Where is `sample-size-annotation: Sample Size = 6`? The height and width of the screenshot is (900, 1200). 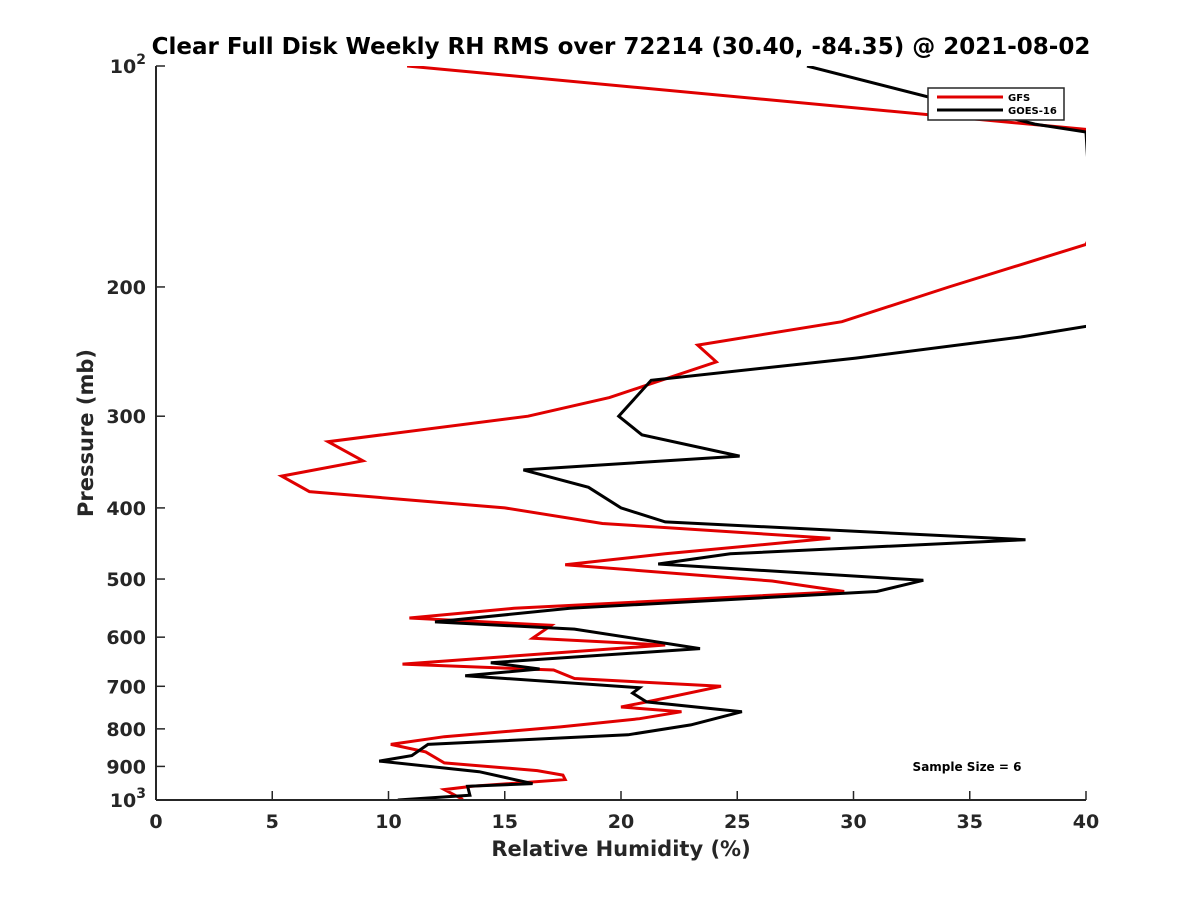
sample-size-annotation: Sample Size = 6 is located at coordinates (967, 767).